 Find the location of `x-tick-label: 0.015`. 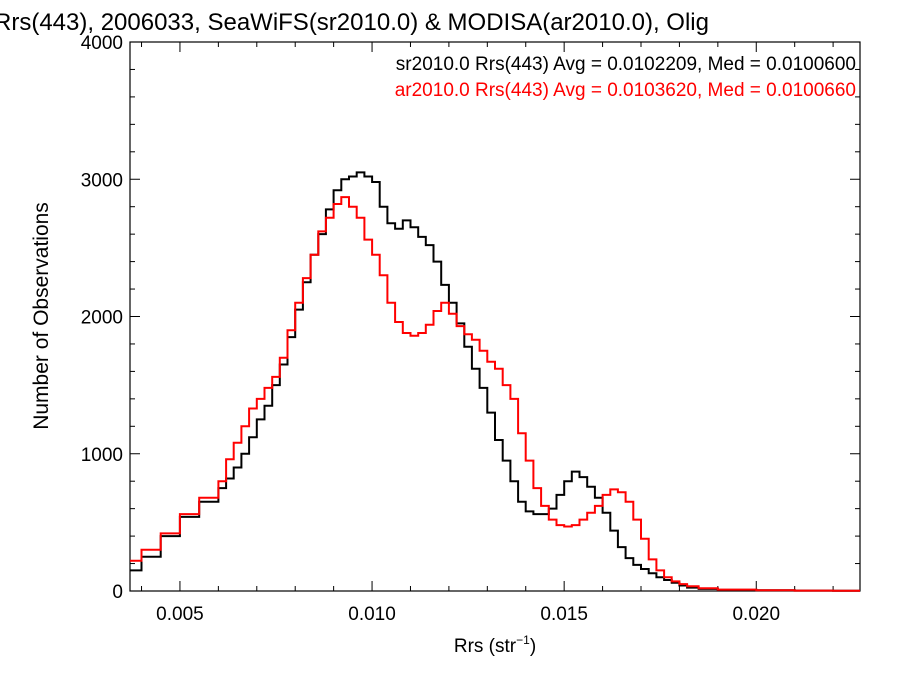

x-tick-label: 0.015 is located at coordinates (564, 614).